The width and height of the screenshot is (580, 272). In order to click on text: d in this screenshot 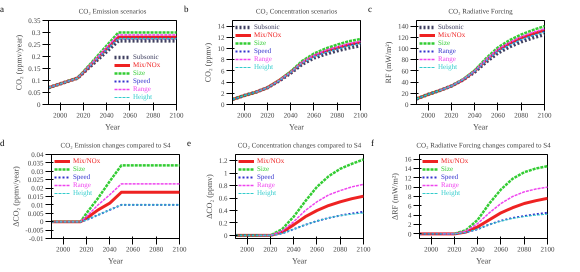, I will do `click(2, 143)`.